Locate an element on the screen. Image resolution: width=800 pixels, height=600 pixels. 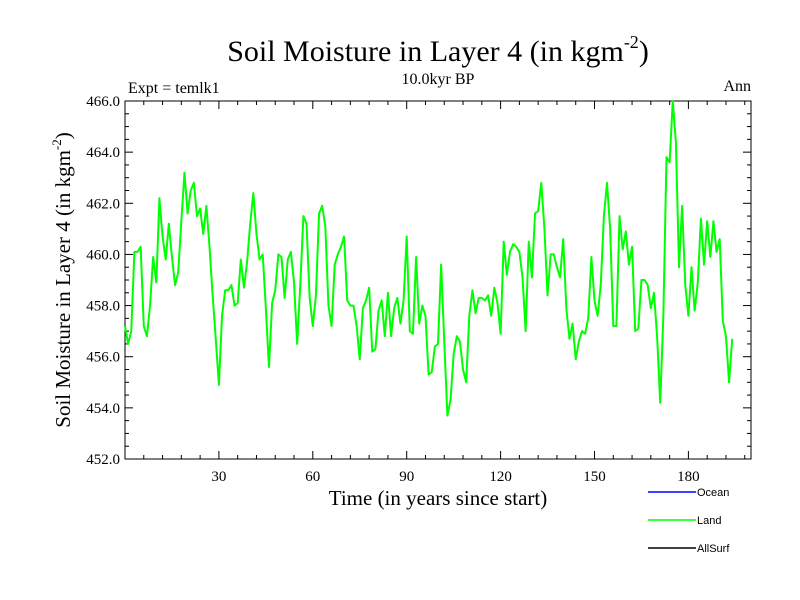
legend-label-allsurf: AllSurf is located at coordinates (713, 549).